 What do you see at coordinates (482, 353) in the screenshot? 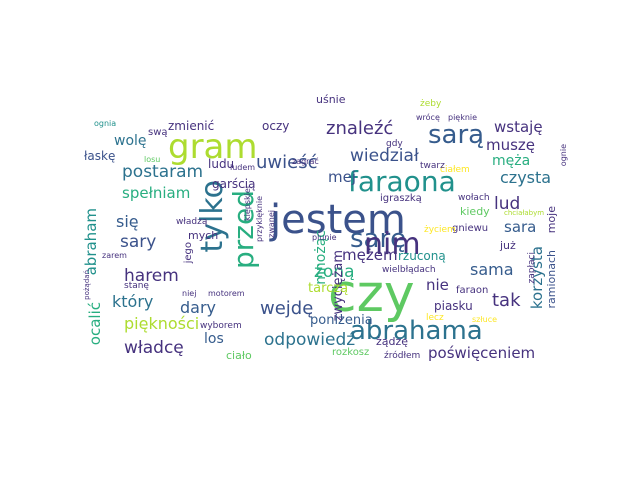
I see `word-poswieceniem: poświęceniem` at bounding box center [482, 353].